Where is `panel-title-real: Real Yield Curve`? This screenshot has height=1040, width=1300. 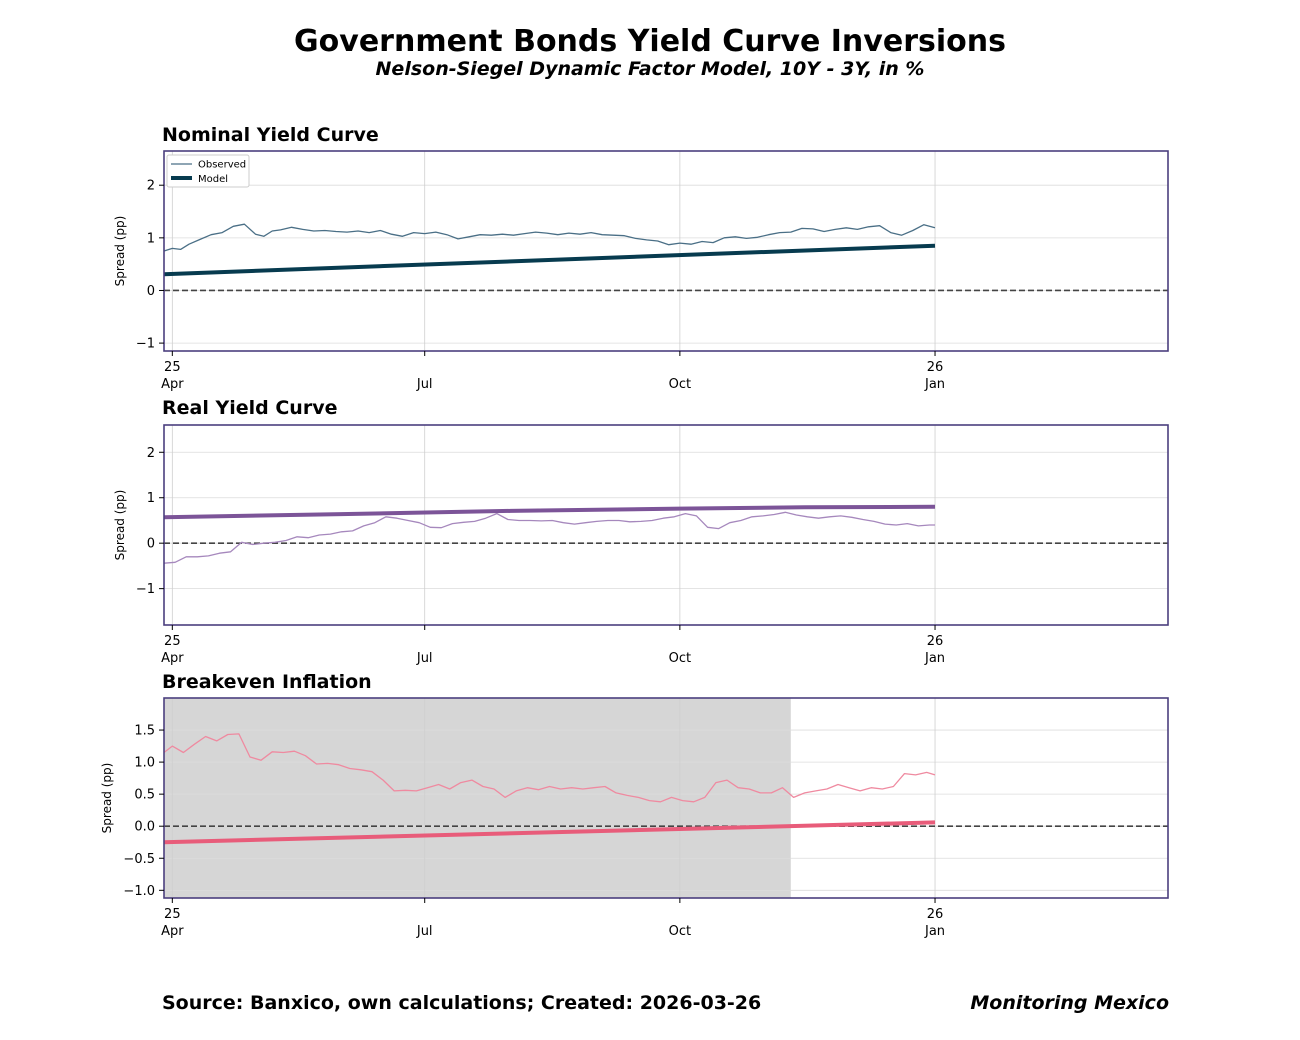
panel-title-real: Real Yield Curve is located at coordinates (250, 408).